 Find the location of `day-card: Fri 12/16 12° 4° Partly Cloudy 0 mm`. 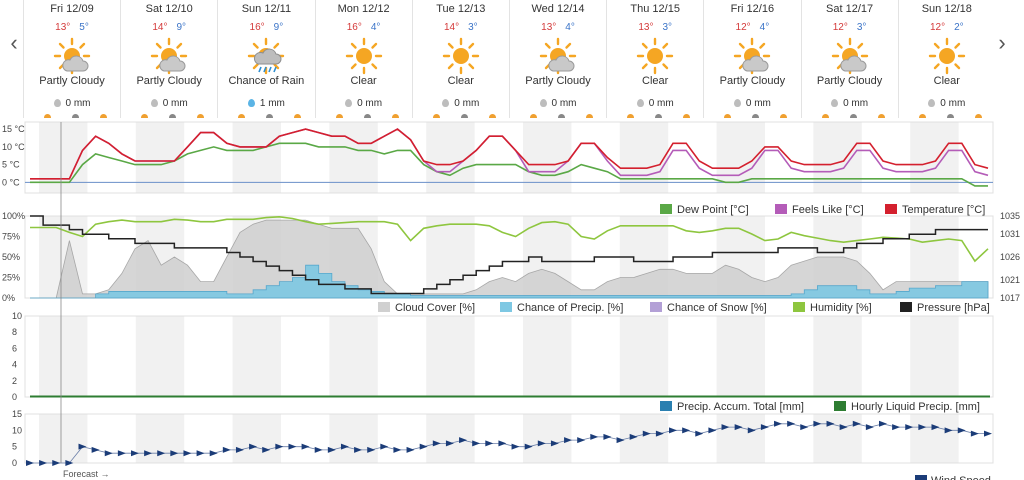

day-card: Fri 12/16 12° 4° Partly Cloudy 0 mm is located at coordinates (751, 59).